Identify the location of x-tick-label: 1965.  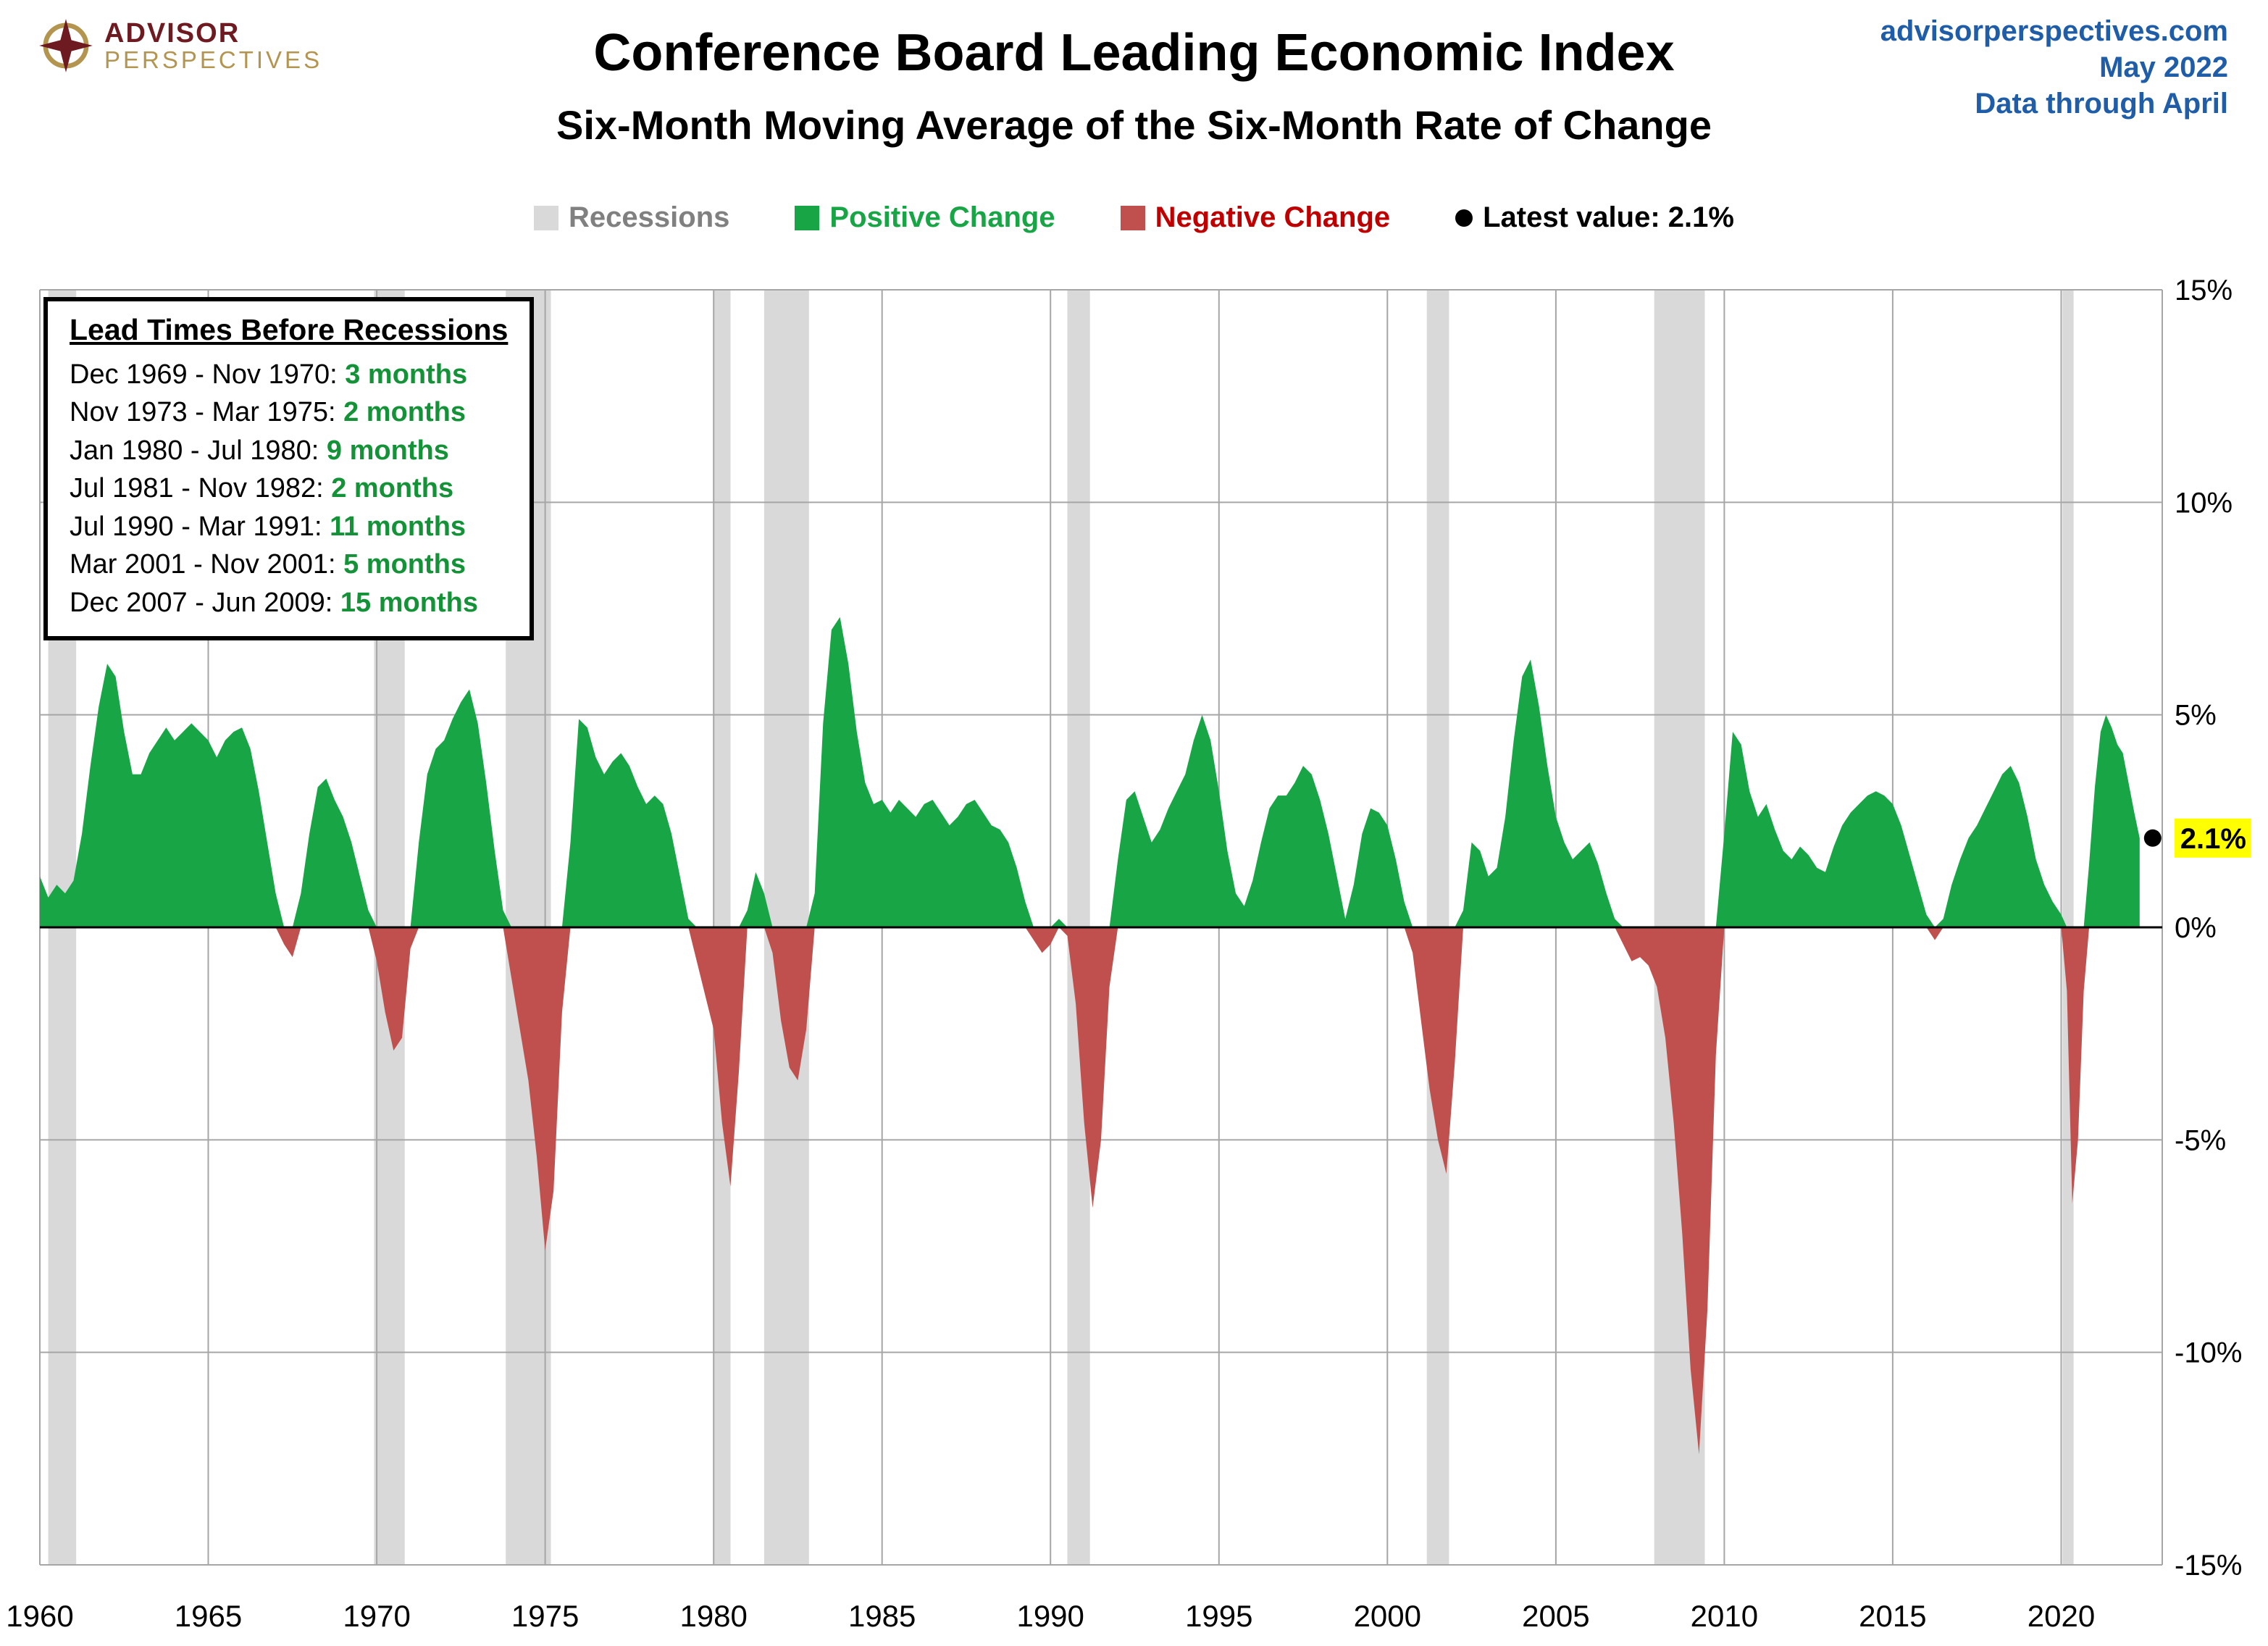
(209, 1616).